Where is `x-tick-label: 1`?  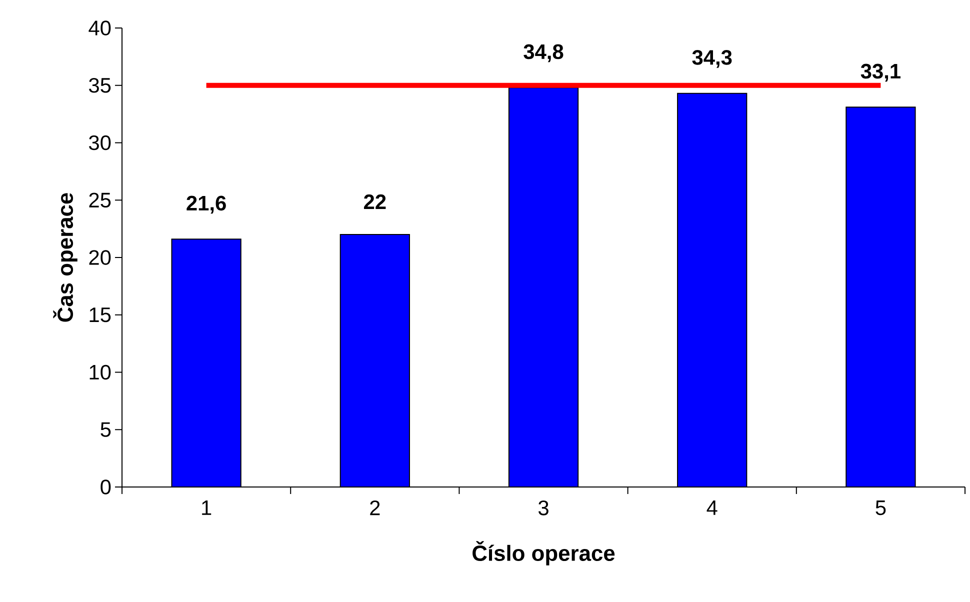
x-tick-label: 1 is located at coordinates (207, 507).